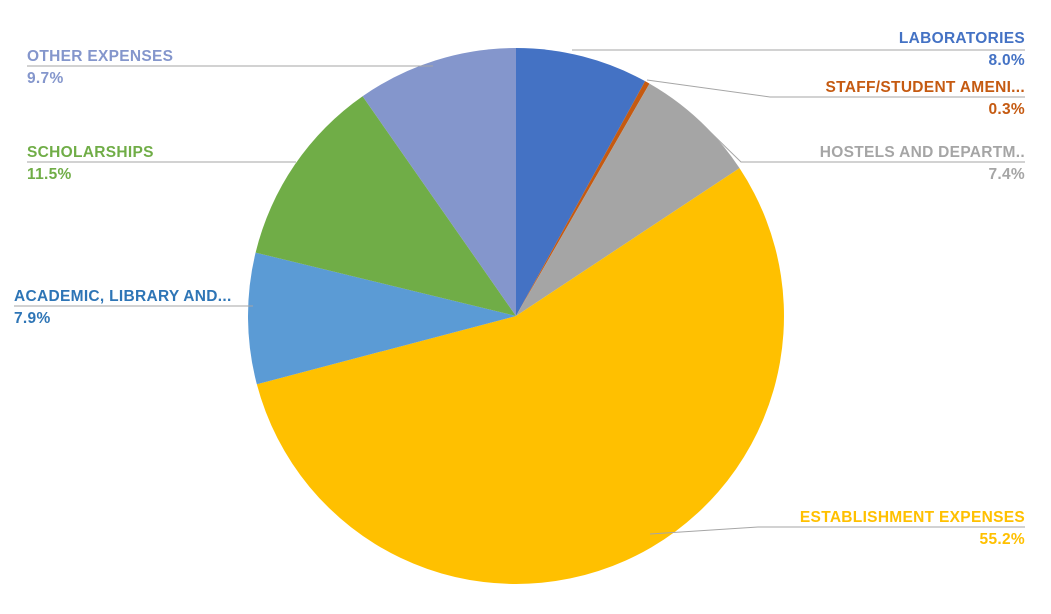  Describe the element at coordinates (100, 56) in the screenshot. I see `data-label-category: OTHER EXPENSES` at that location.